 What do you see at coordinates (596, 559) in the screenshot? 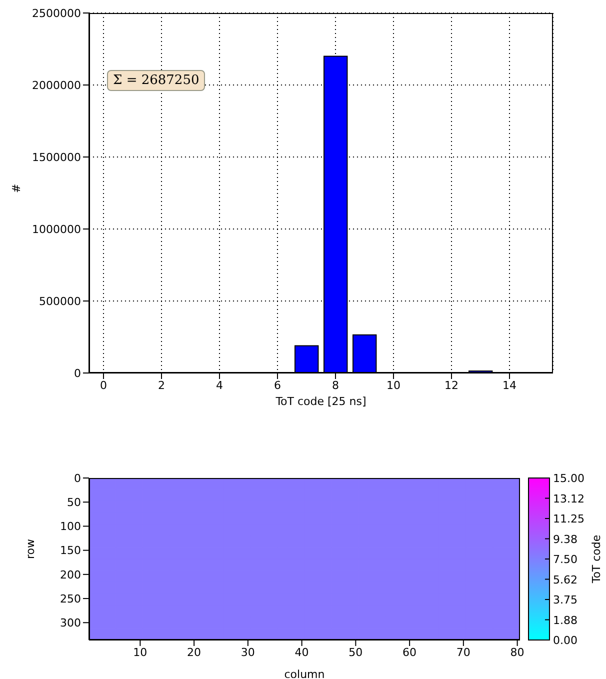
I see `color-bar-title: ToT code` at bounding box center [596, 559].